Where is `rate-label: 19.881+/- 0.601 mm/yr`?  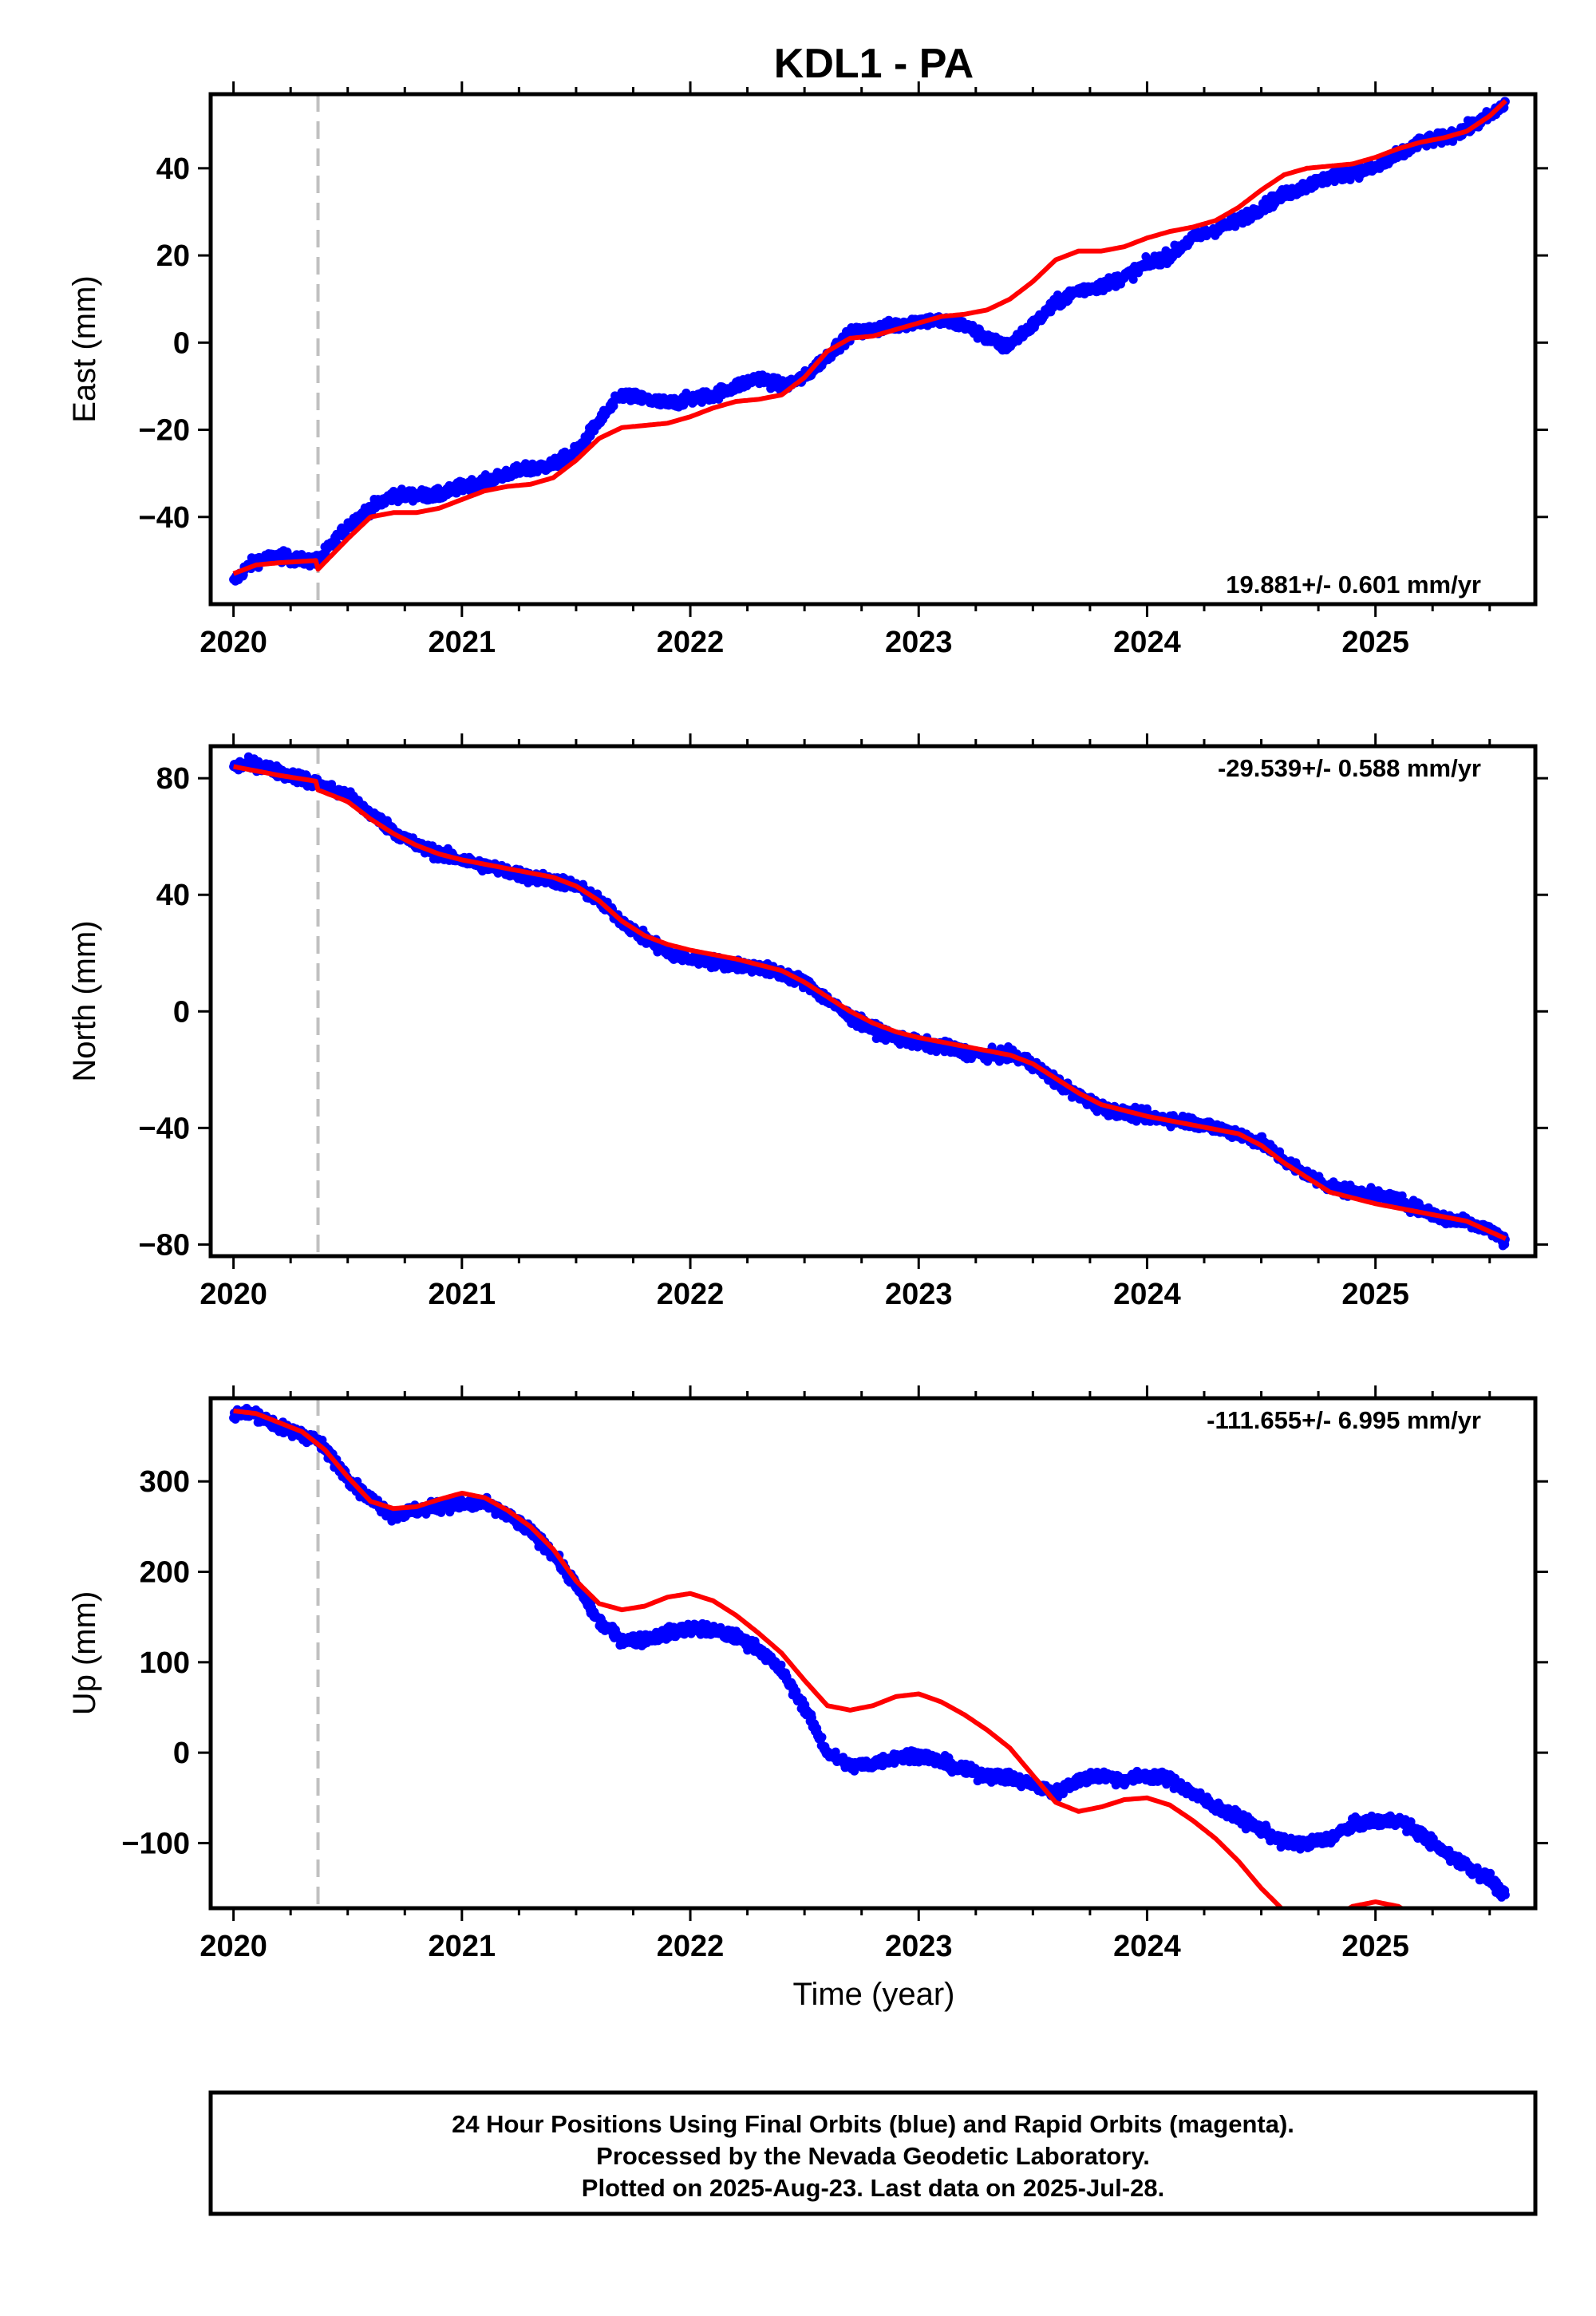
rate-label: 19.881+/- 0.601 mm/yr is located at coordinates (1353, 585).